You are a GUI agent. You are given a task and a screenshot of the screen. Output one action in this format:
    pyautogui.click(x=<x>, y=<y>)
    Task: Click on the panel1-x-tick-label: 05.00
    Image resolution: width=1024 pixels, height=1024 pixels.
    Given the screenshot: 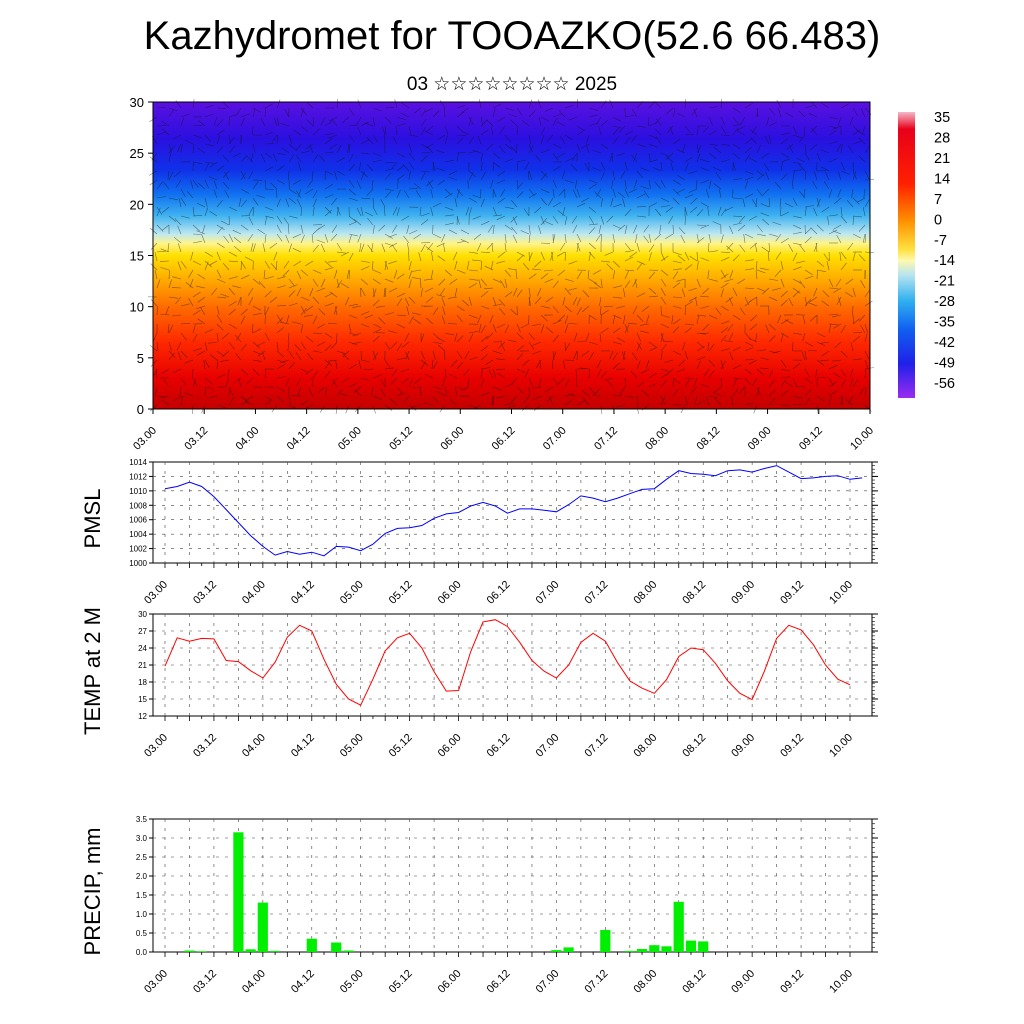 What is the action you would take?
    pyautogui.click(x=352, y=593)
    